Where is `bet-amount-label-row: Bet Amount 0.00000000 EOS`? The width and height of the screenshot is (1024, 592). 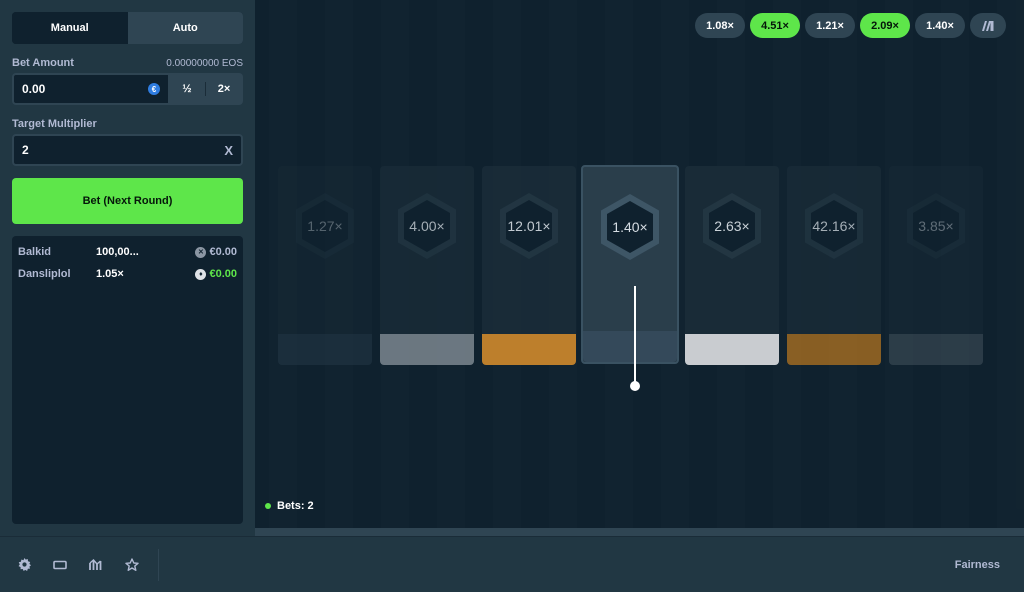
bet-amount-label-row: Bet Amount 0.00000000 EOS is located at coordinates (127, 62).